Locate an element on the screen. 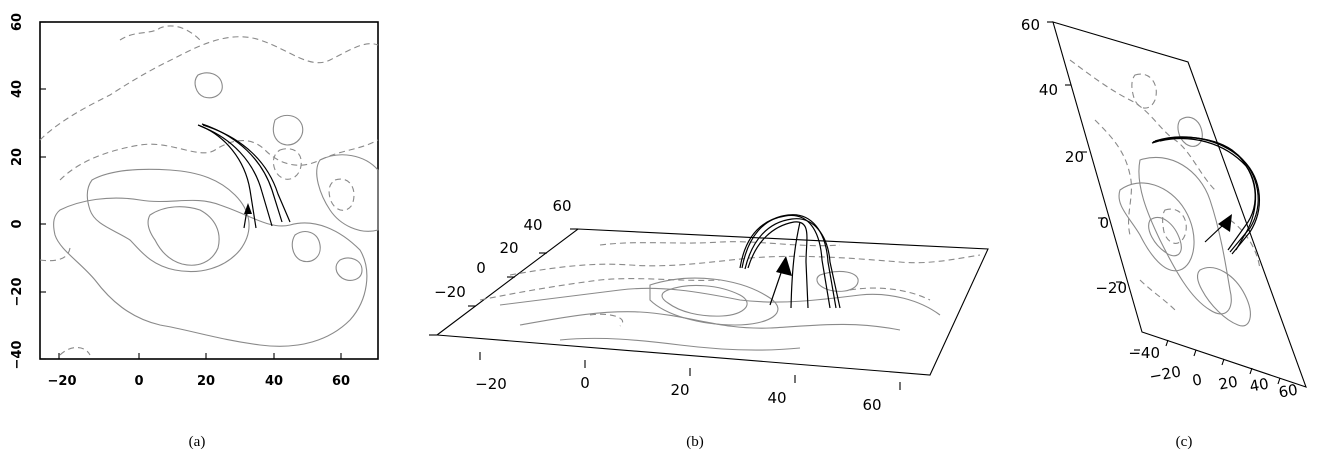  panel-a-x-tick-labels: −20 0 20 40 60 is located at coordinates (199, 381).